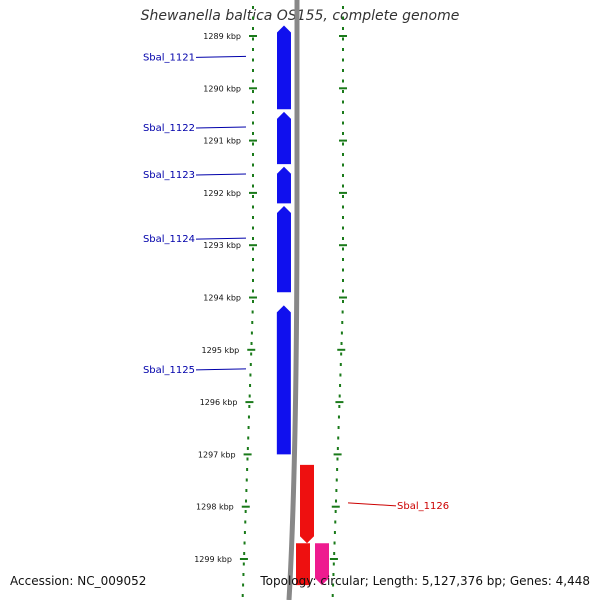  I want to click on gene-label: Sbal_1125, so click(169, 370).